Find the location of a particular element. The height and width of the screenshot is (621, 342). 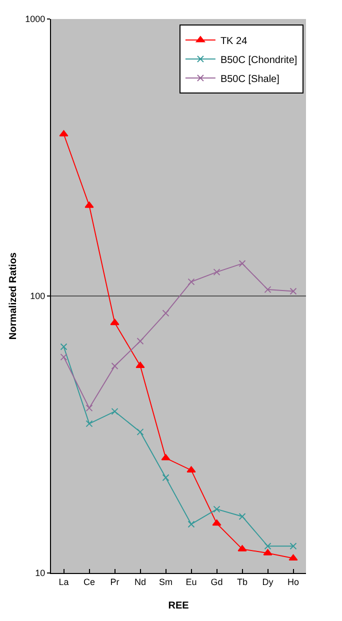

legend-label: B50C [Shale] is located at coordinates (250, 79).